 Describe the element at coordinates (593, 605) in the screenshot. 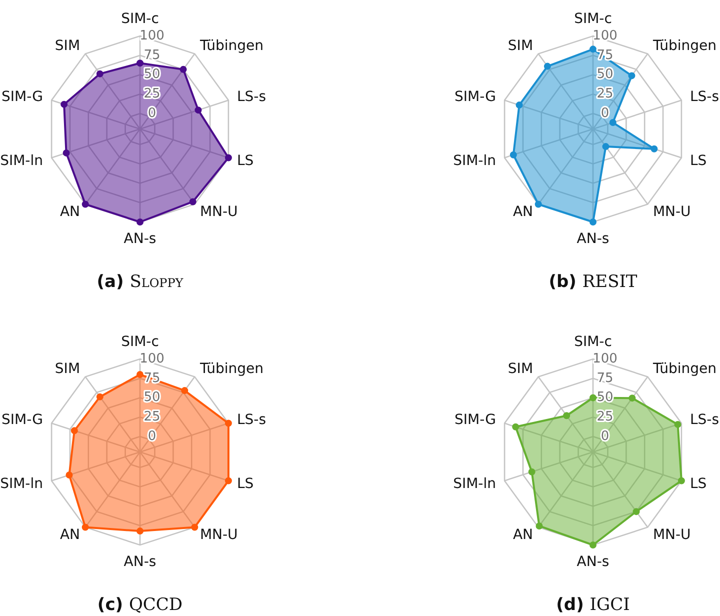

I see `text: (d) IGCI` at that location.